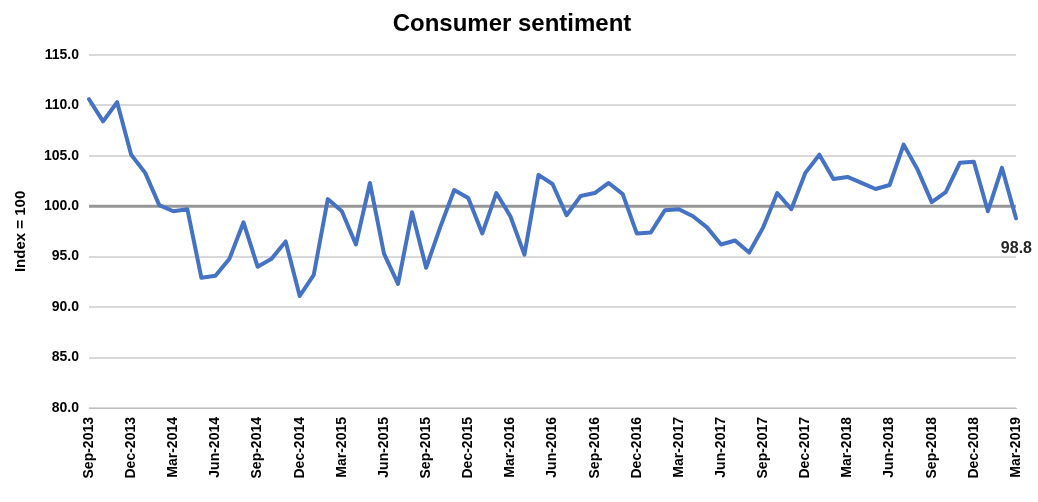 The width and height of the screenshot is (1038, 502). I want to click on y-axis-title: Index = 100, so click(20, 231).